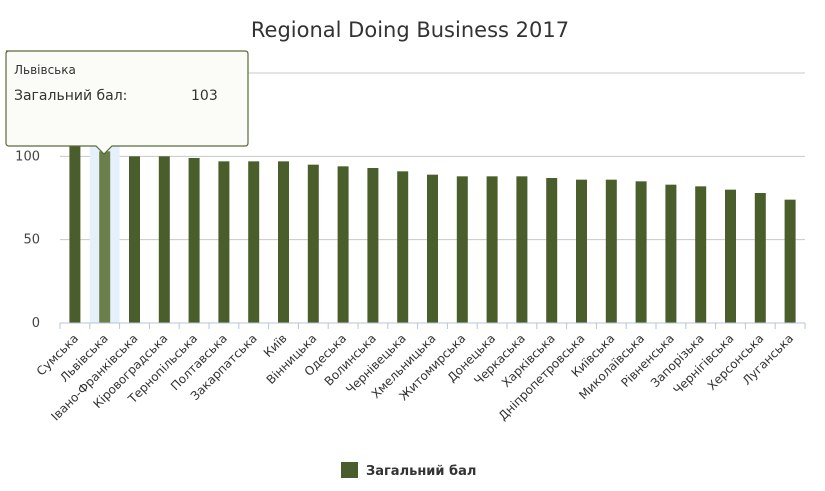 The width and height of the screenshot is (825, 491). I want to click on y-tick-label: 0, so click(36, 323).